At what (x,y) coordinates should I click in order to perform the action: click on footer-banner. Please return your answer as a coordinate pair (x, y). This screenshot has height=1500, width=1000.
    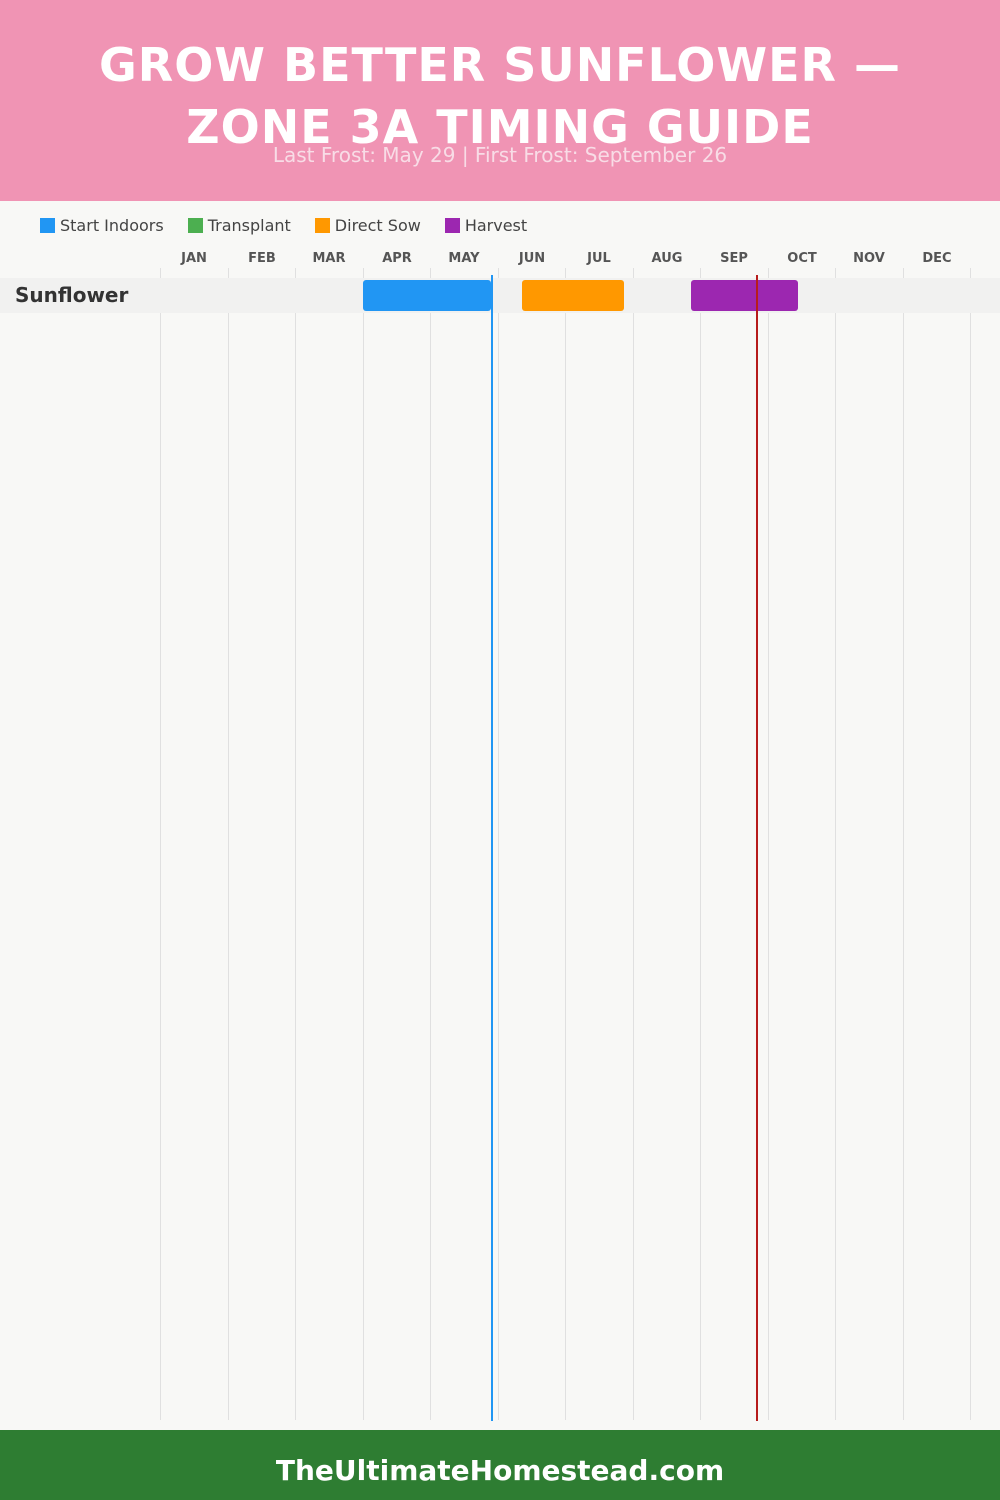
    Looking at the image, I should click on (500, 1465).